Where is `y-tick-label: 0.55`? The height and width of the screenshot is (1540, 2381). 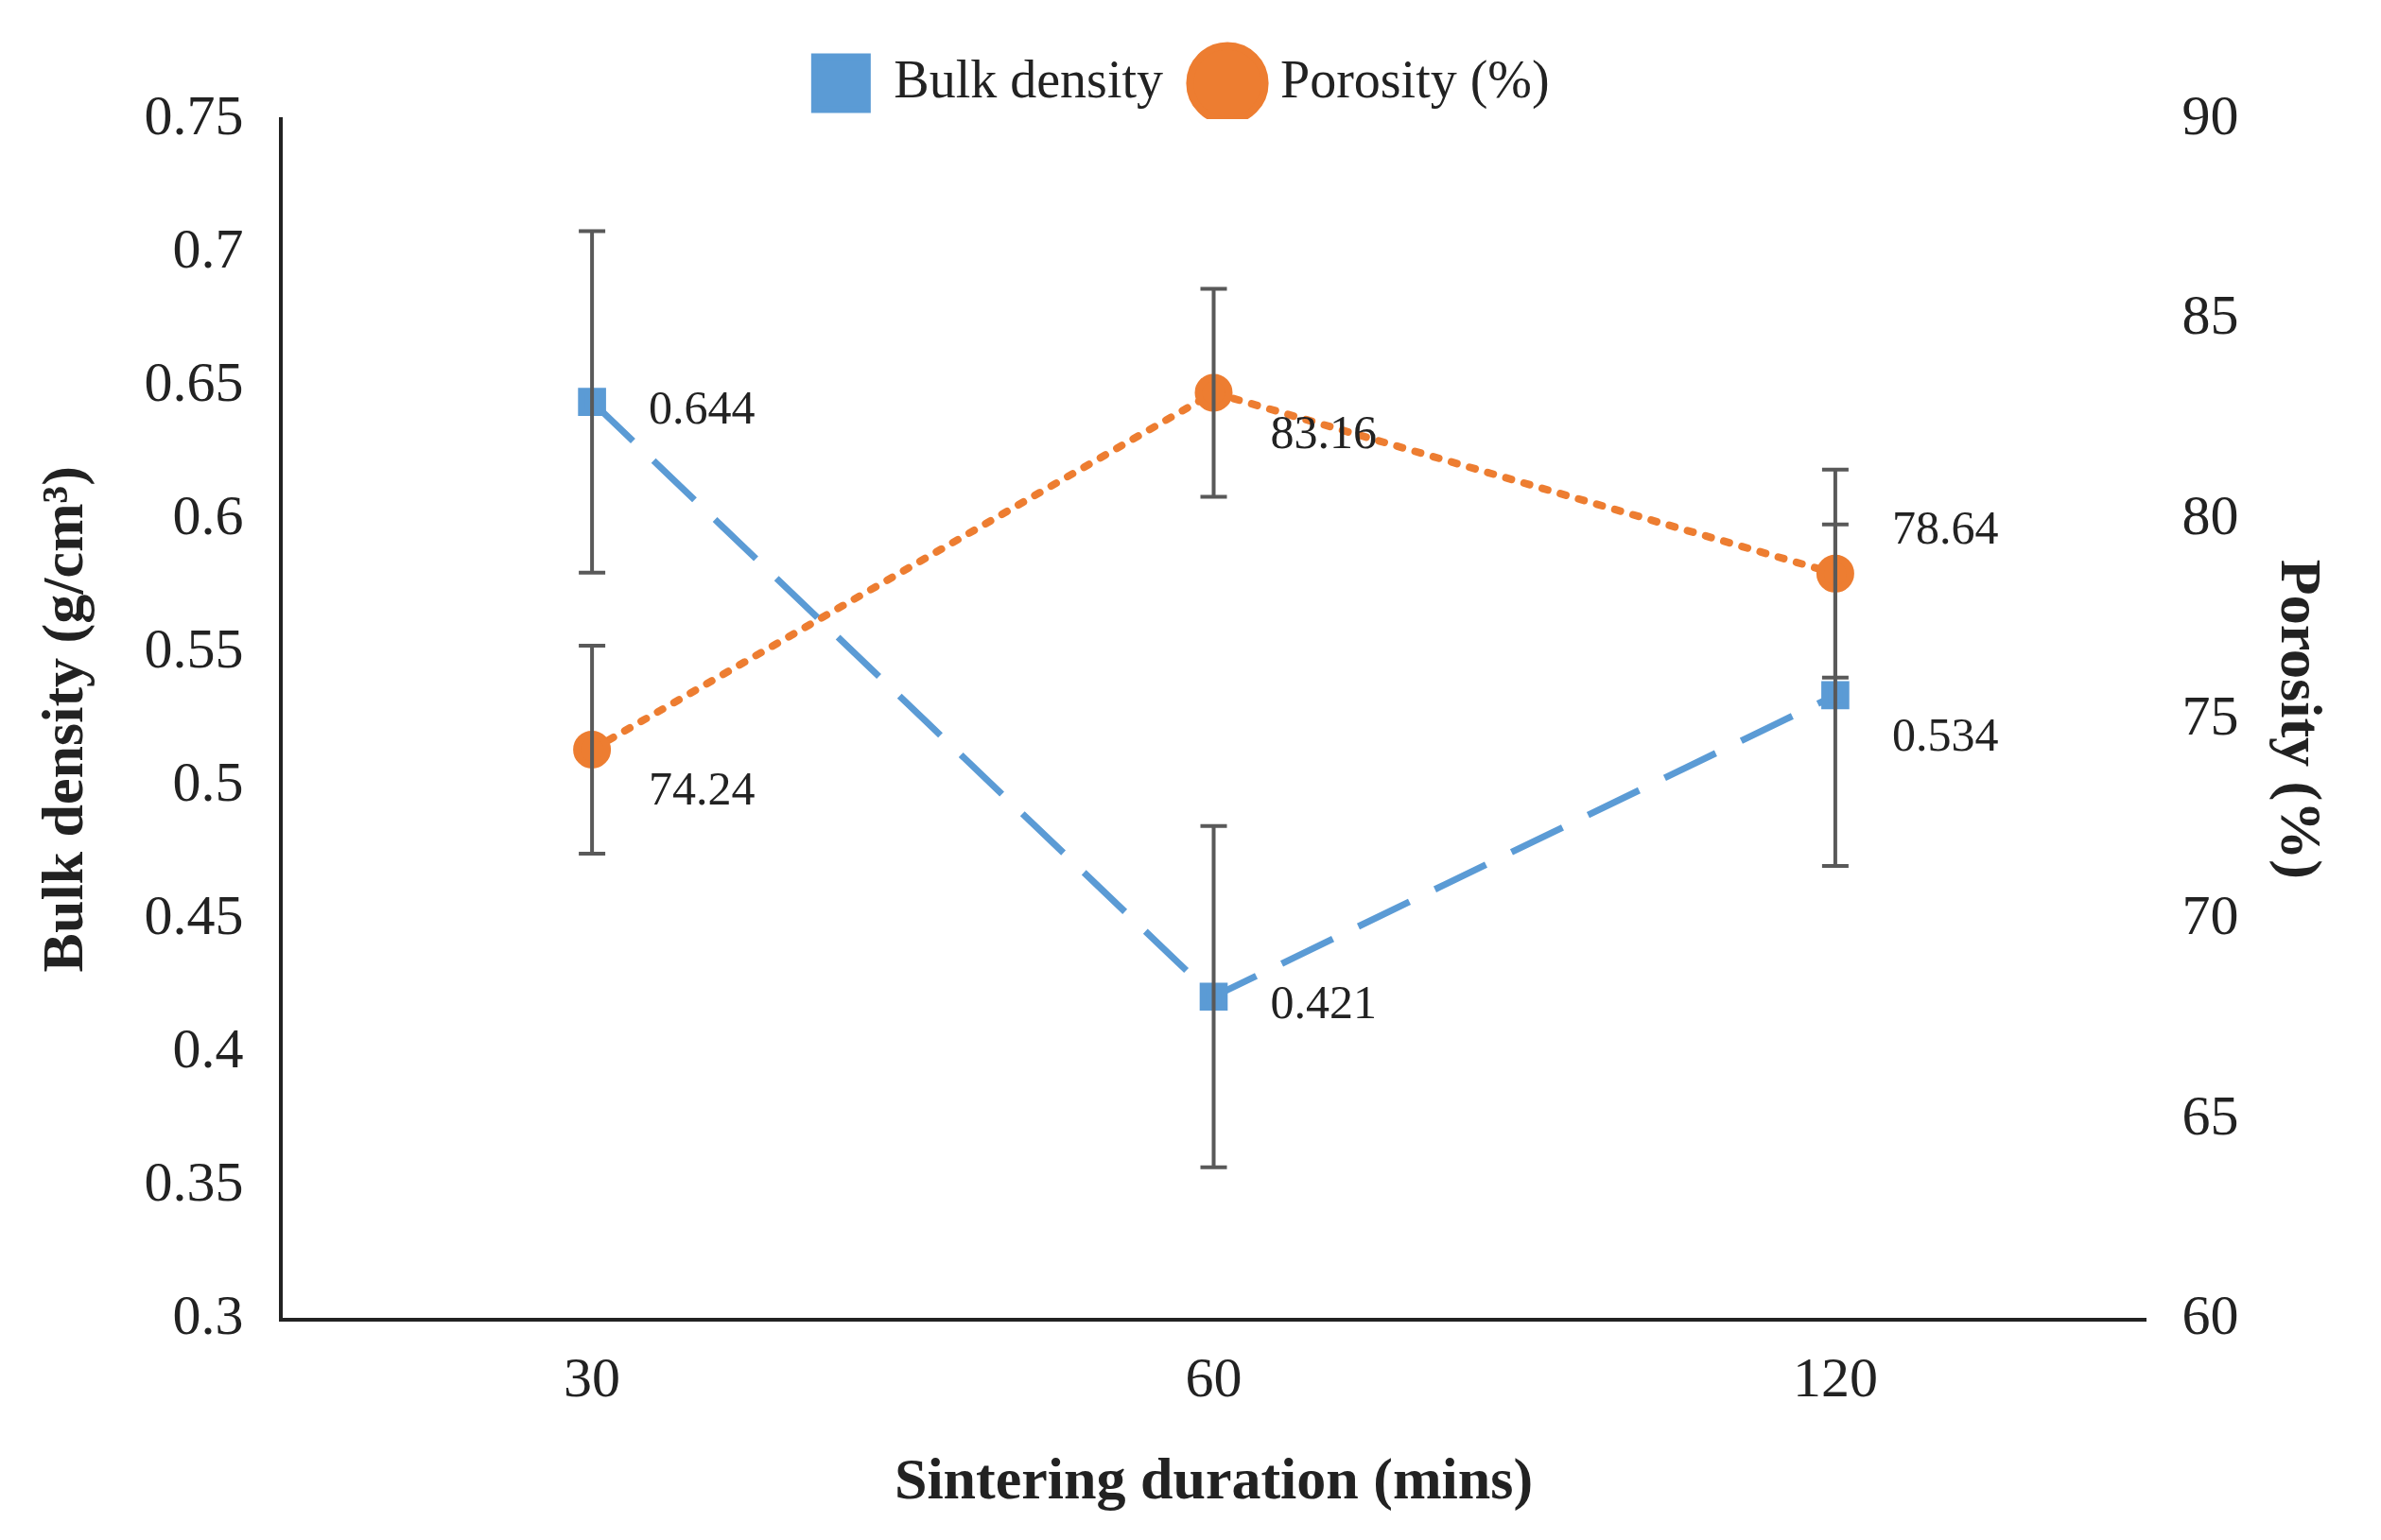 y-tick-label: 0.55 is located at coordinates (194, 649).